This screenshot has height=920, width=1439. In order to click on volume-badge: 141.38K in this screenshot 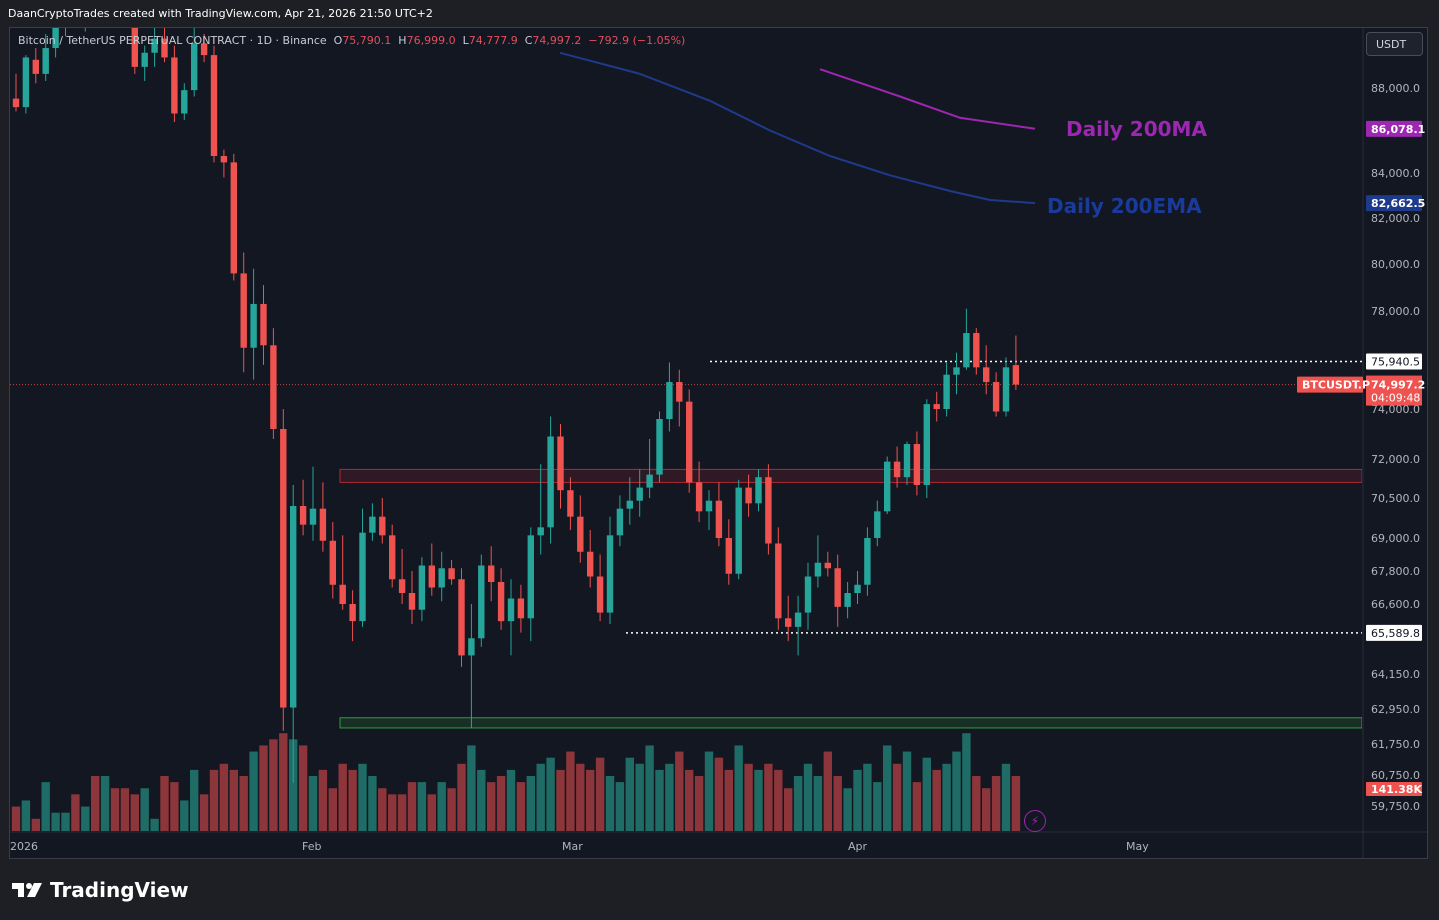, I will do `click(1396, 789)`.